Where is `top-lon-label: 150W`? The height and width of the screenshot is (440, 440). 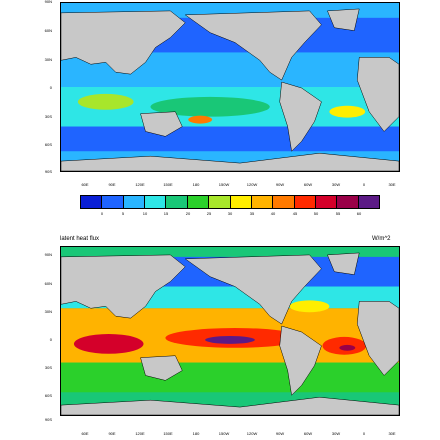 top-lon-label: 150W is located at coordinates (224, 184).